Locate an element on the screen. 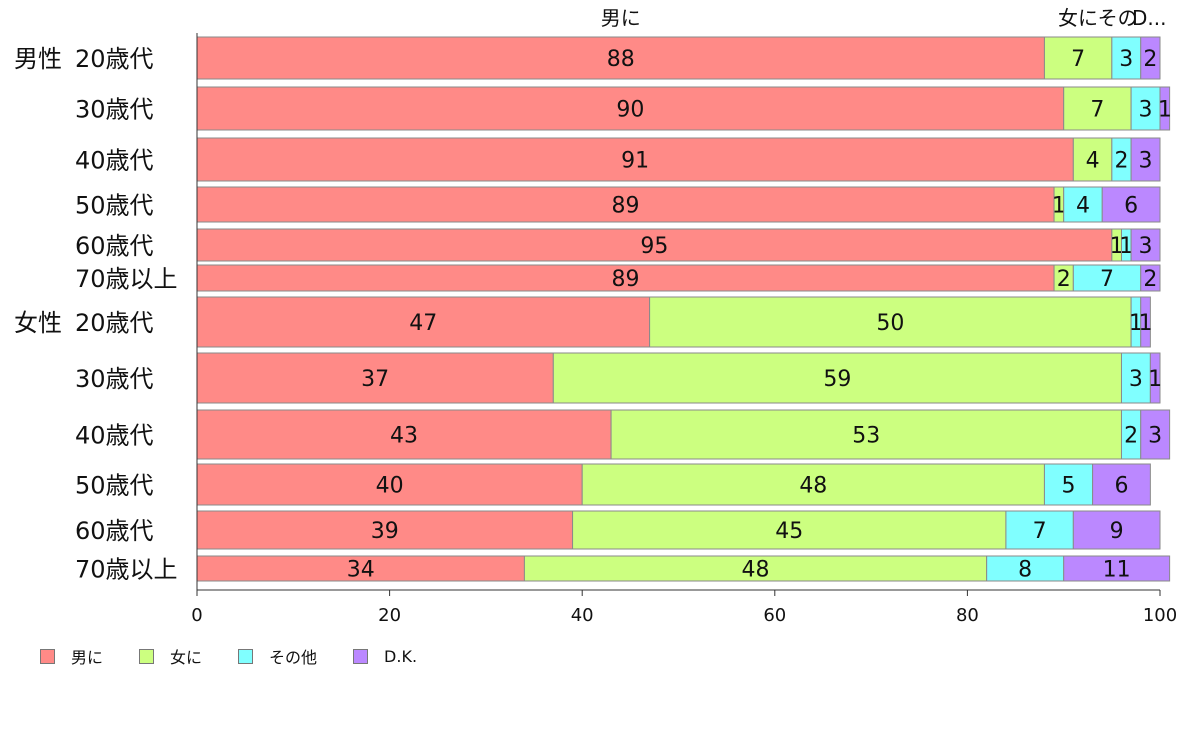  data-label-female-3-dk: 3 is located at coordinates (1155, 436).